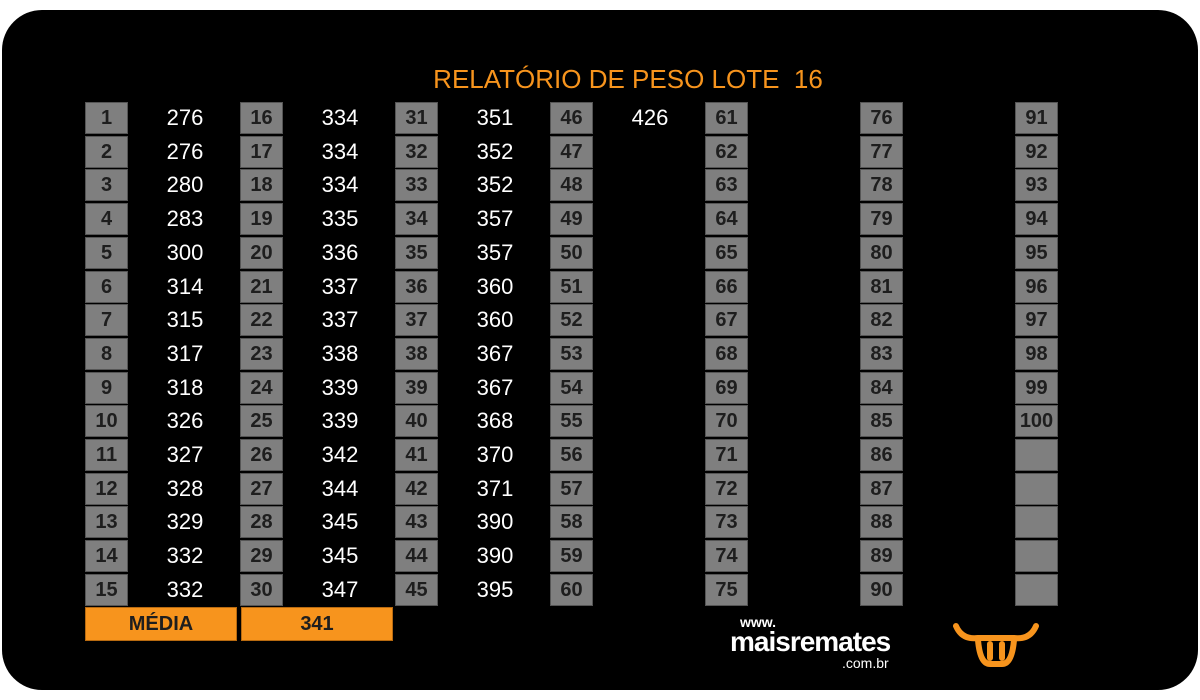  Describe the element at coordinates (416, 118) in the screenshot. I see `animal-number: 31` at that location.